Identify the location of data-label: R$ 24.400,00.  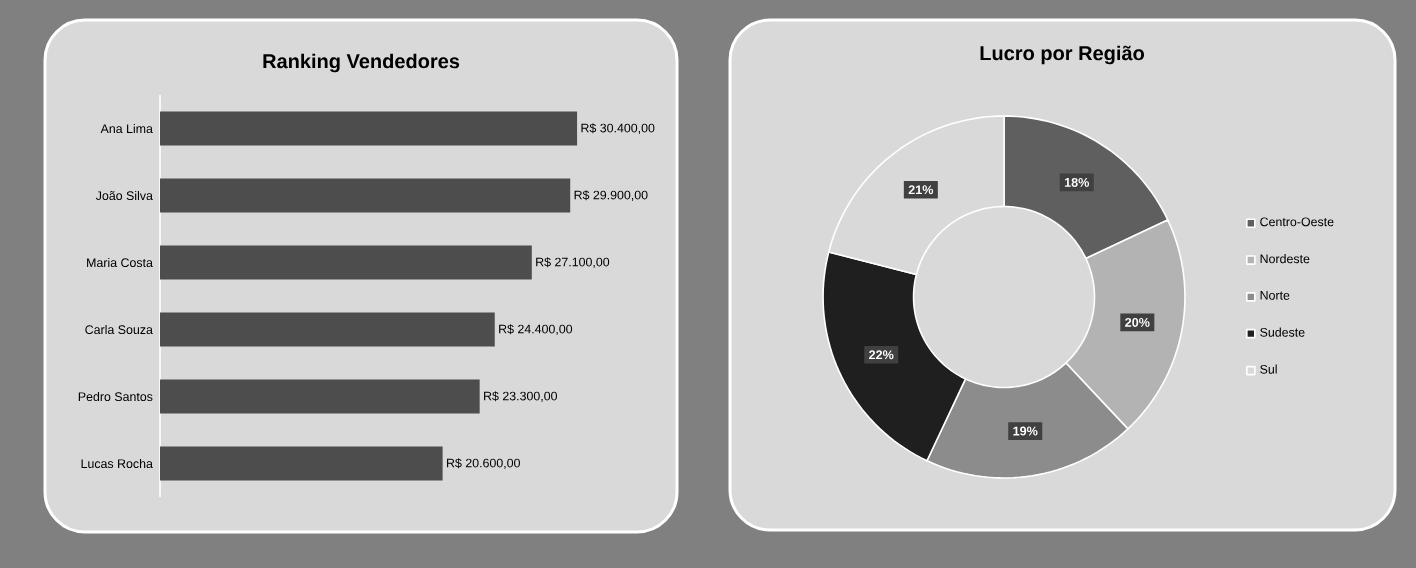
(536, 329).